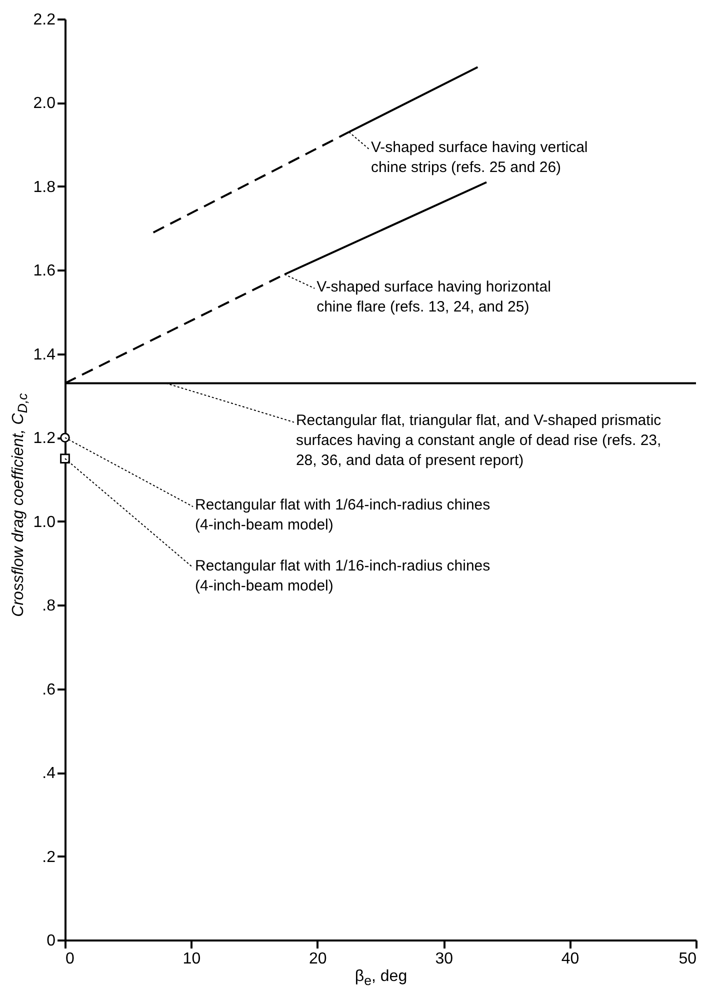 The image size is (716, 992). I want to click on x-tick-label: 30, so click(444, 959).